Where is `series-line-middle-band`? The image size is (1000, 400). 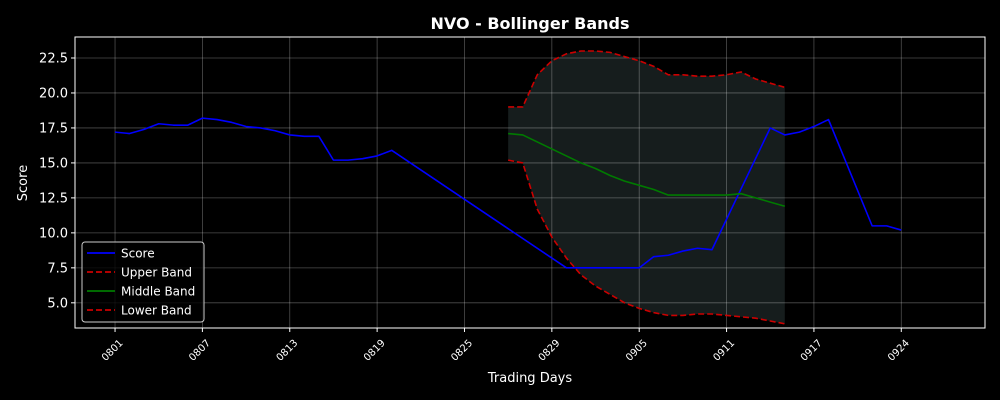
series-line-middle-band is located at coordinates (647, 170).